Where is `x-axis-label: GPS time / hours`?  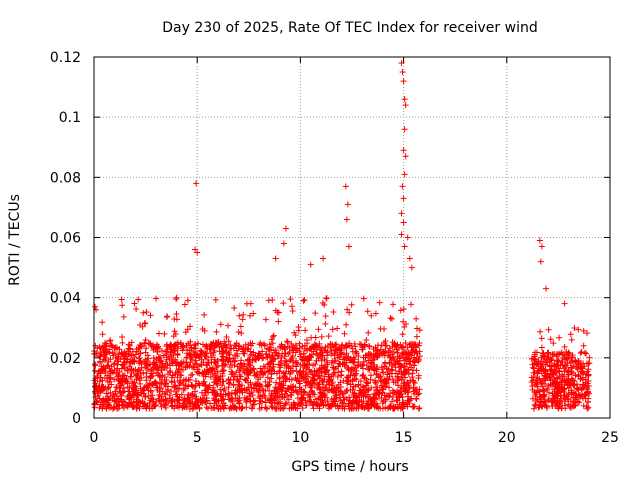
x-axis-label: GPS time / hours is located at coordinates (349, 467).